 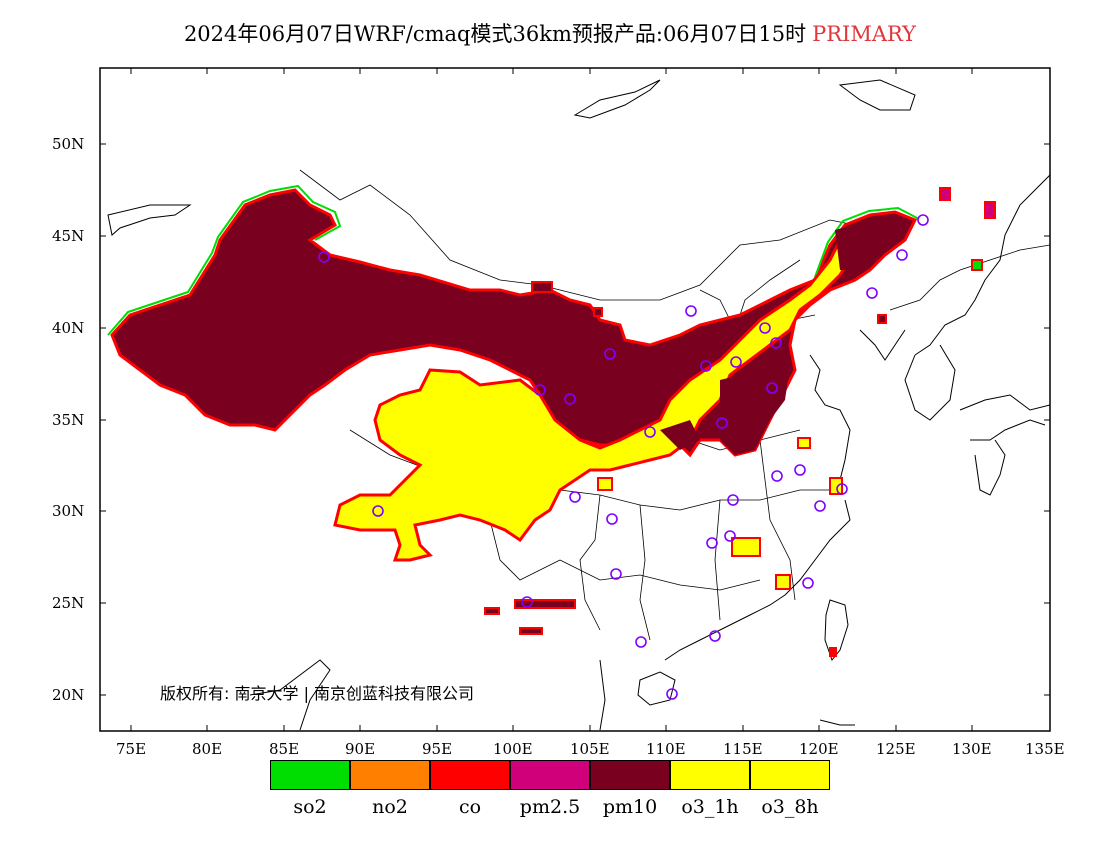 What do you see at coordinates (390, 807) in the screenshot?
I see `legend-label-no2: no2` at bounding box center [390, 807].